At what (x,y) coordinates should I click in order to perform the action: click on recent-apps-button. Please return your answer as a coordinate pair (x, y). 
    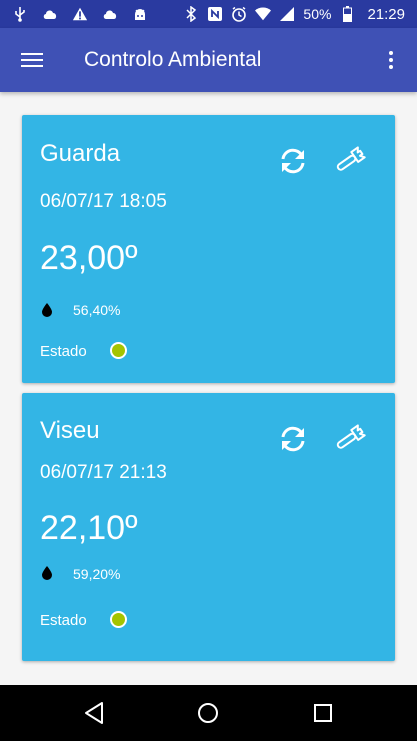
    Looking at the image, I should click on (323, 713).